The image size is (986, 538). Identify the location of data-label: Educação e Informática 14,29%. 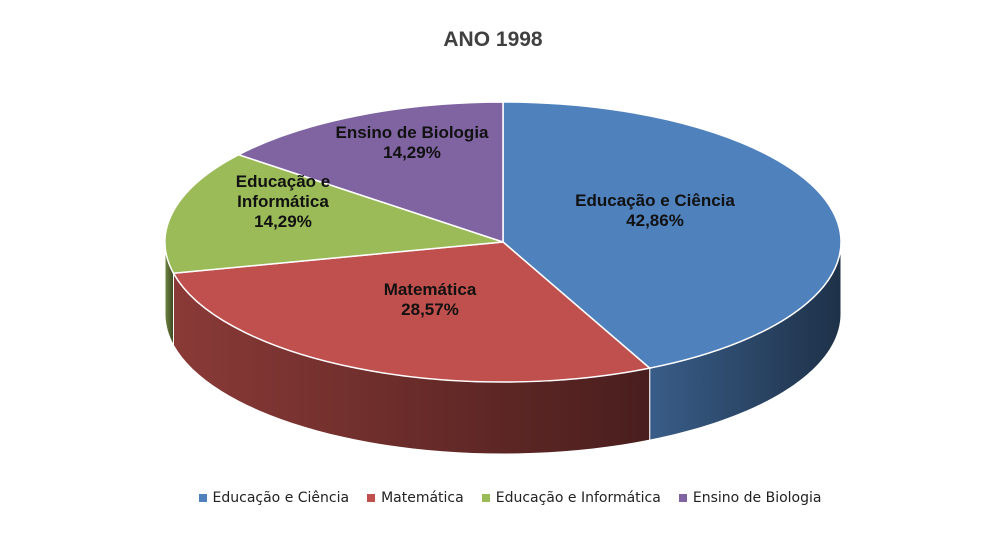
(283, 202).